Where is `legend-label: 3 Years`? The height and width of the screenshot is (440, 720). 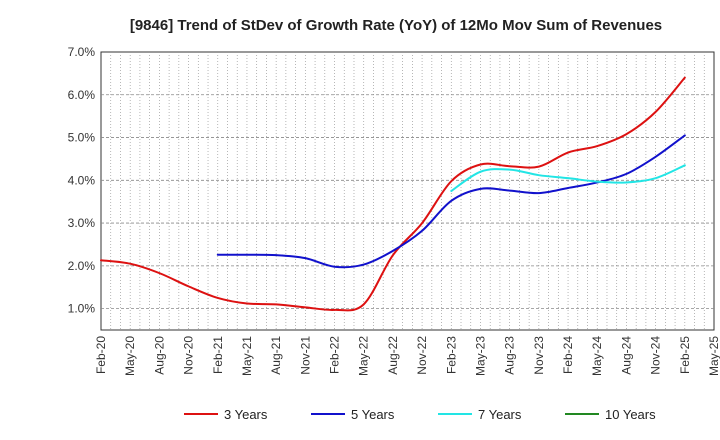 legend-label: 3 Years is located at coordinates (246, 414).